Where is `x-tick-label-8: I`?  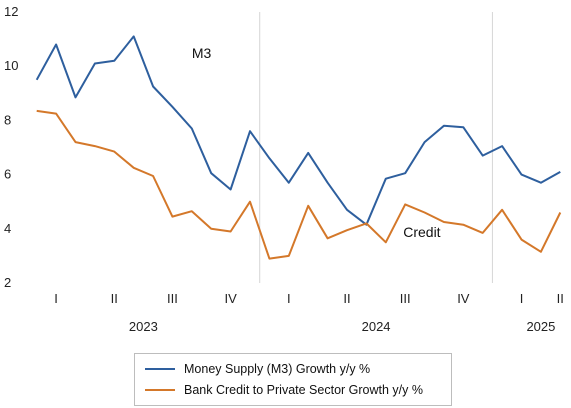 x-tick-label-8: I is located at coordinates (522, 298).